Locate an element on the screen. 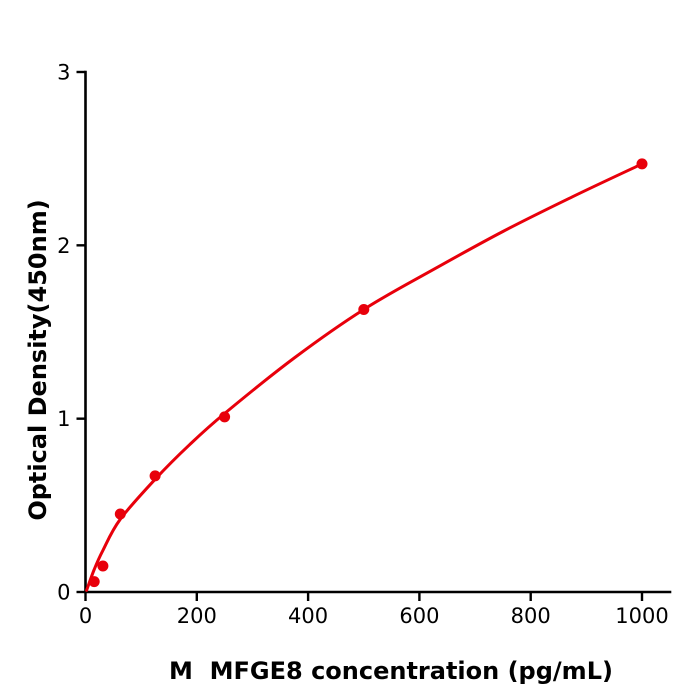 Image resolution: width=700 pixels, height=700 pixels. x-tick-label: 0 is located at coordinates (85, 616).